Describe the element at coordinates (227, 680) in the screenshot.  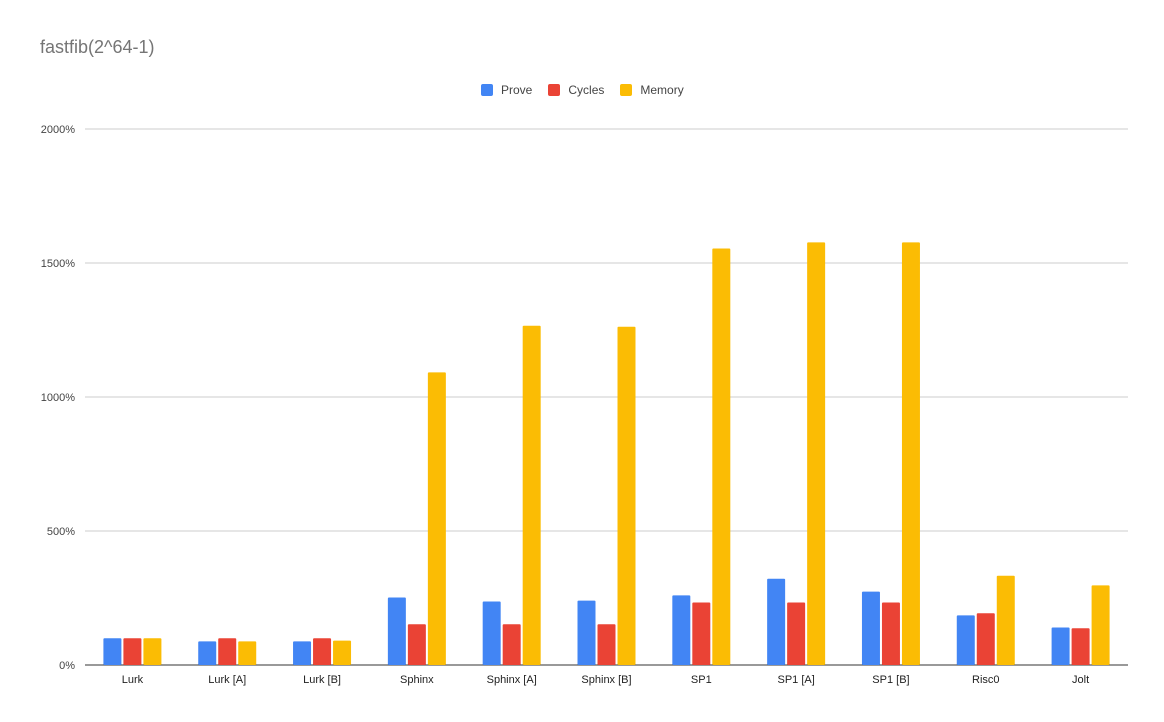
I see `x-tick-label: Lurk [A]` at that location.